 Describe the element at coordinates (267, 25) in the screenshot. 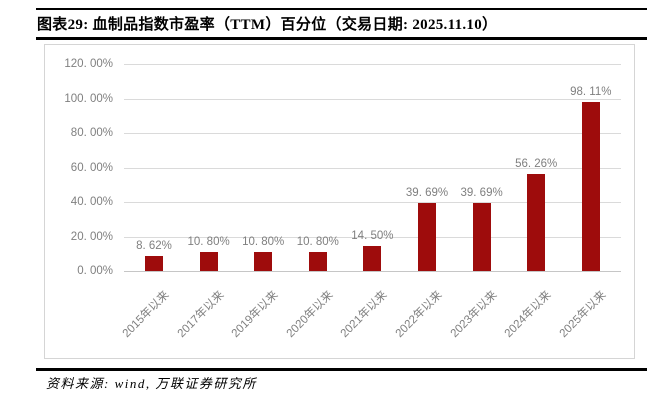

I see `figure-title: 图表29: 血制品指数市盈率（TTM）百分位（交易日期: 2025.11.10）` at that location.